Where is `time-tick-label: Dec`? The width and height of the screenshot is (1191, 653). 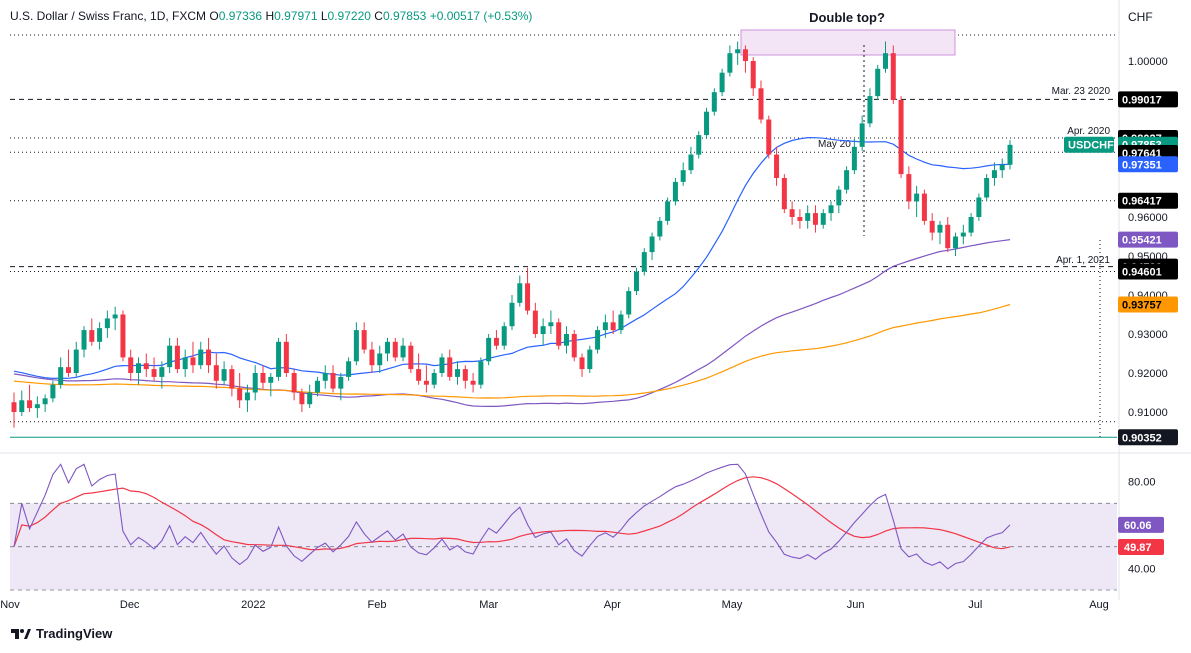 time-tick-label: Dec is located at coordinates (130, 605).